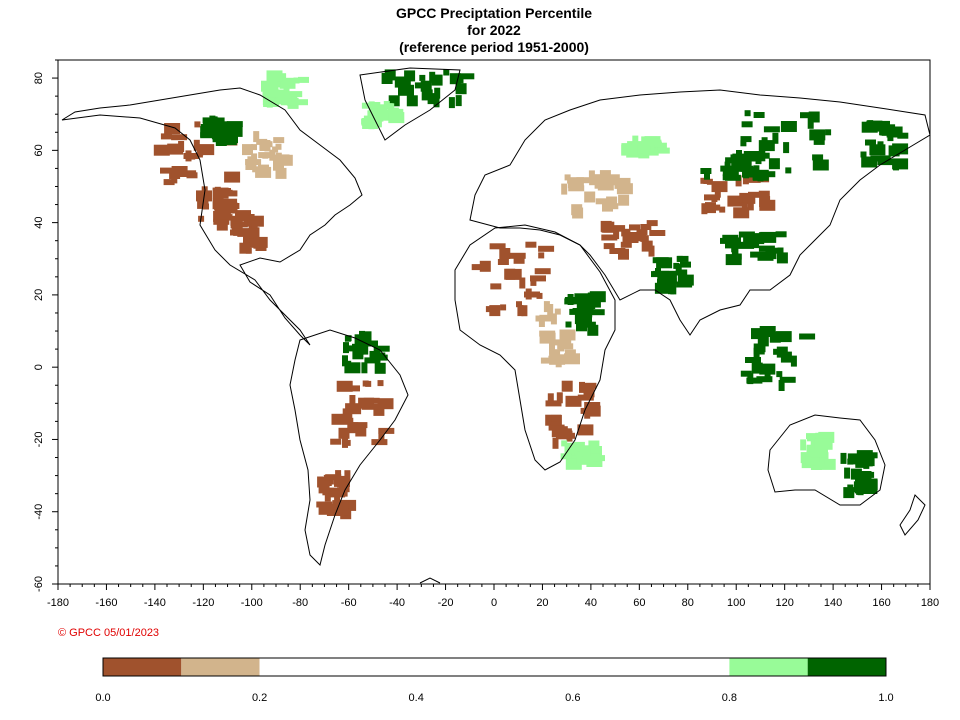 This screenshot has height=720, width=960. I want to click on legend-tick-label: 1.0, so click(885, 698).